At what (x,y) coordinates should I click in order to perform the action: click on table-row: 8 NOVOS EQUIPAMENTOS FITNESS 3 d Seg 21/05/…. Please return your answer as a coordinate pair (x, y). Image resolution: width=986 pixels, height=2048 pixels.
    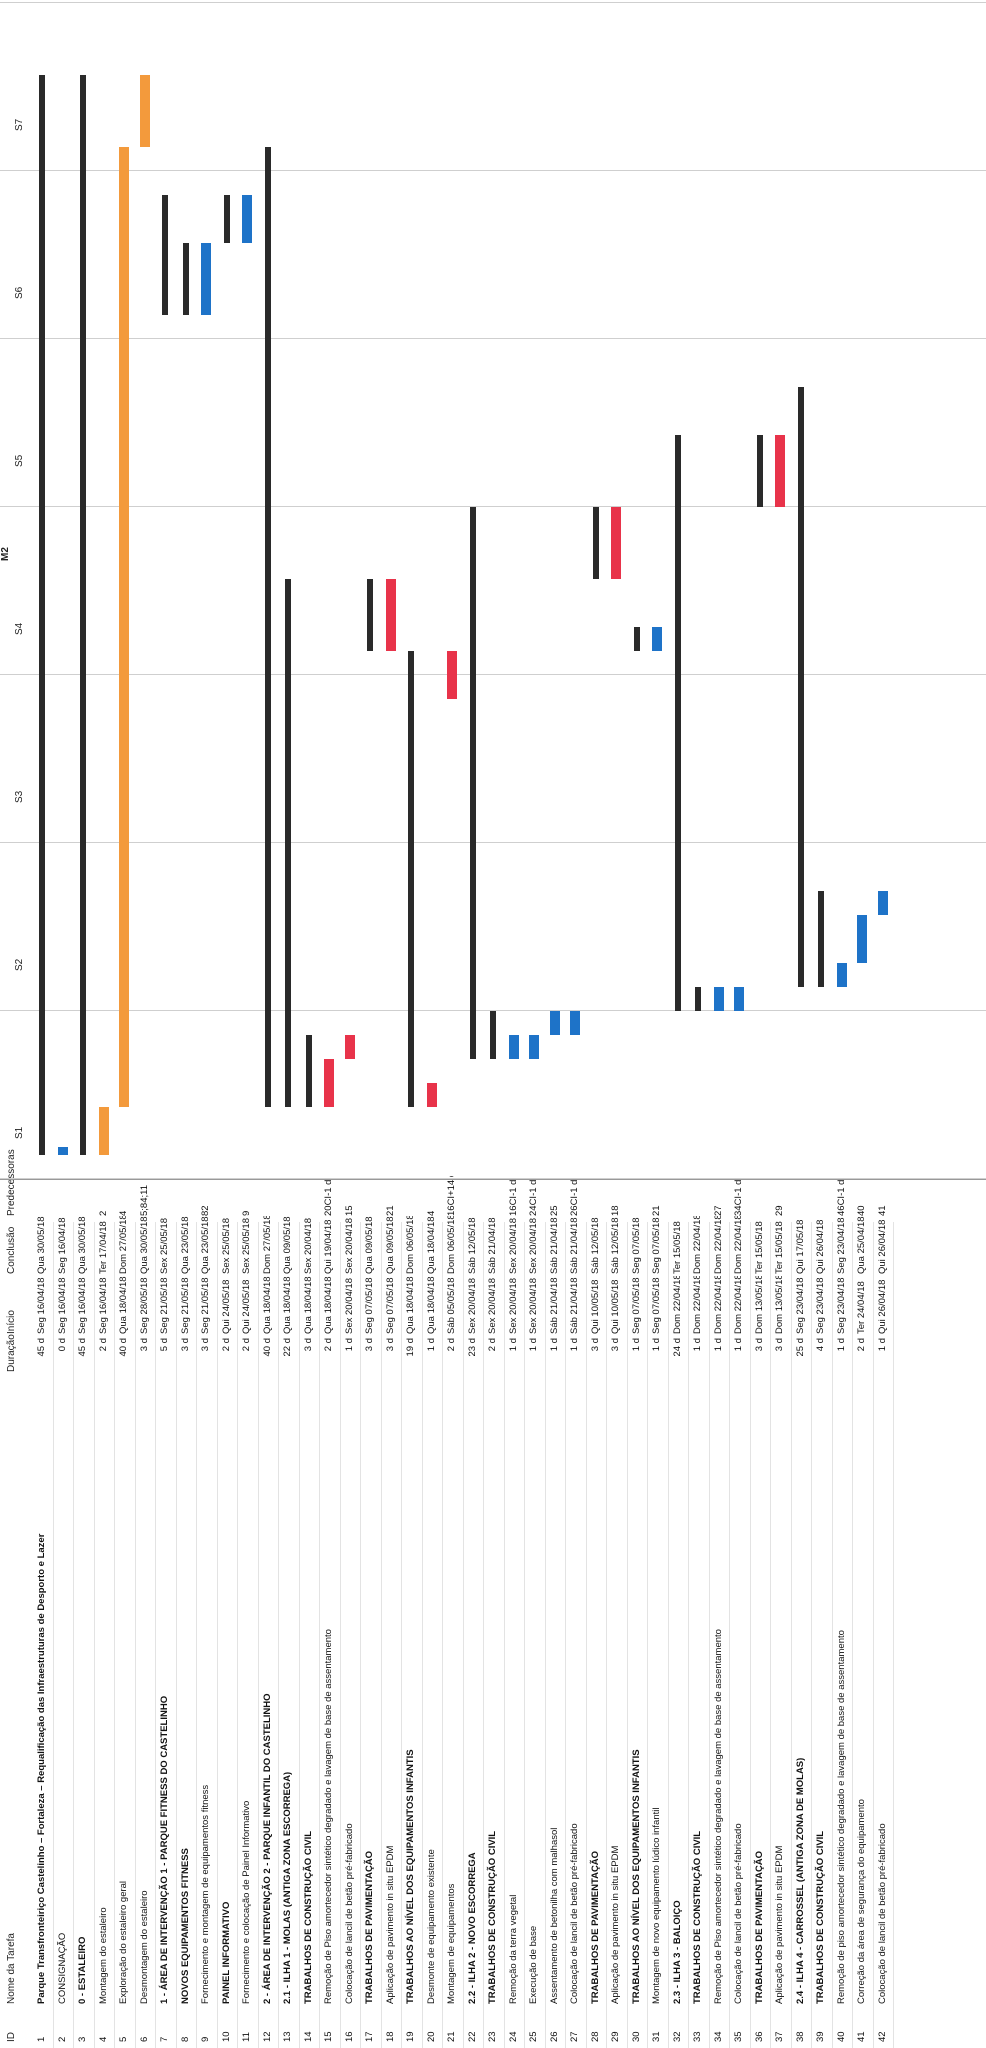
    Looking at the image, I should click on (186, 1632).